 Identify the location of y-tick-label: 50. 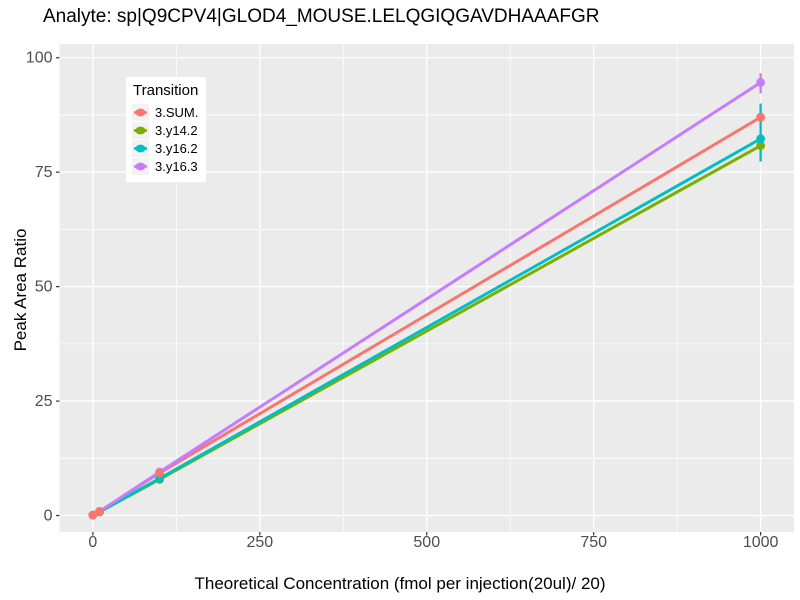
(44, 287).